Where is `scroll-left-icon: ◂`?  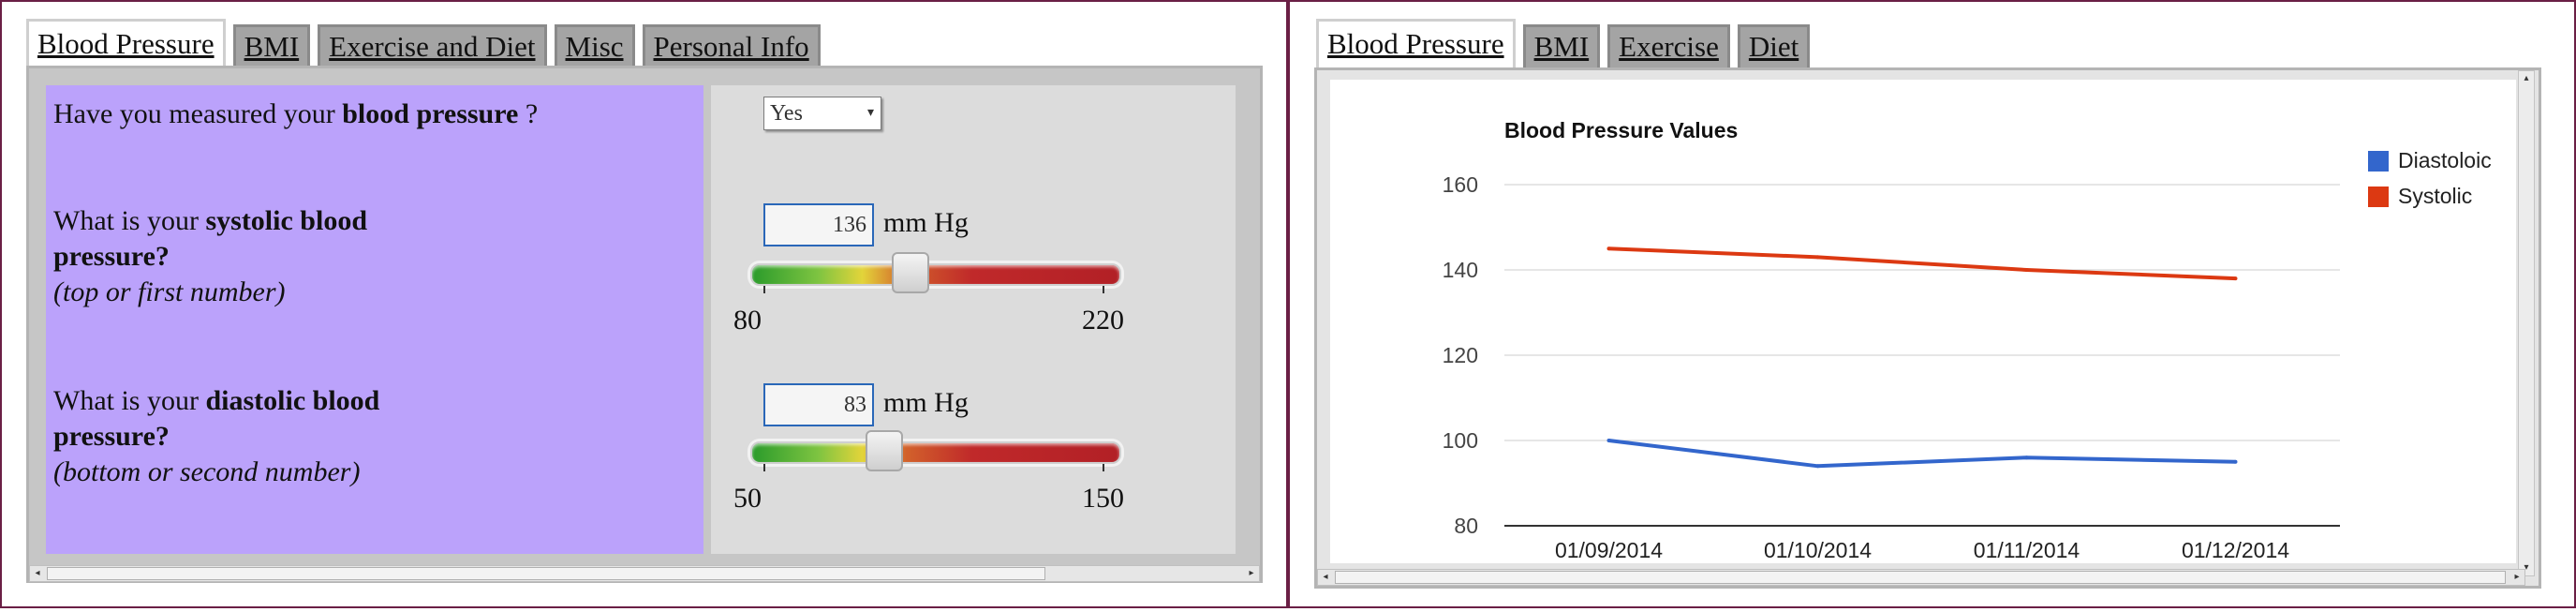
scroll-left-icon: ◂ is located at coordinates (37, 573).